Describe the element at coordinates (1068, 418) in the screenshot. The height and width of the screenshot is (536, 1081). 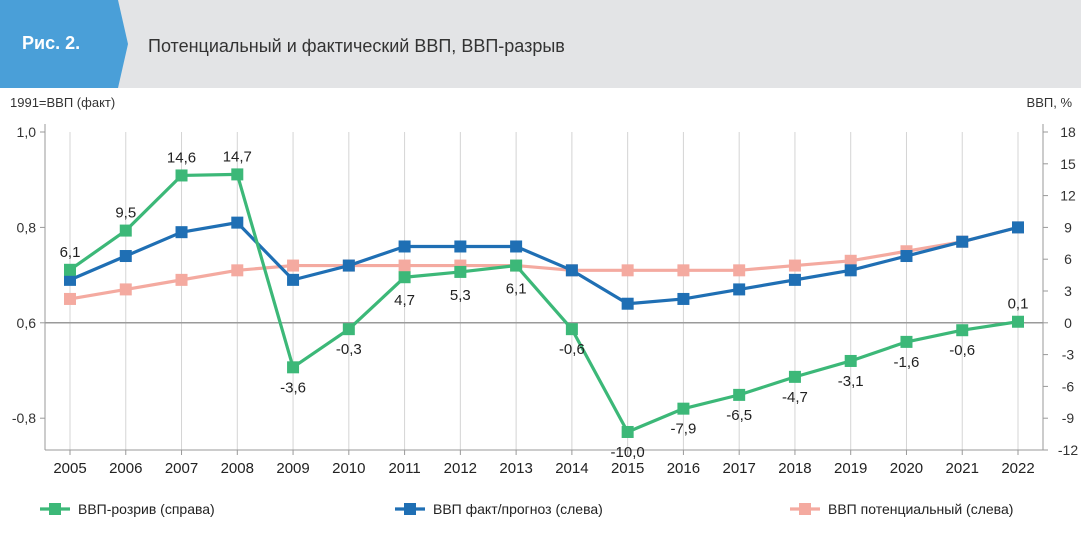
I see `right-tick-label: -9` at that location.